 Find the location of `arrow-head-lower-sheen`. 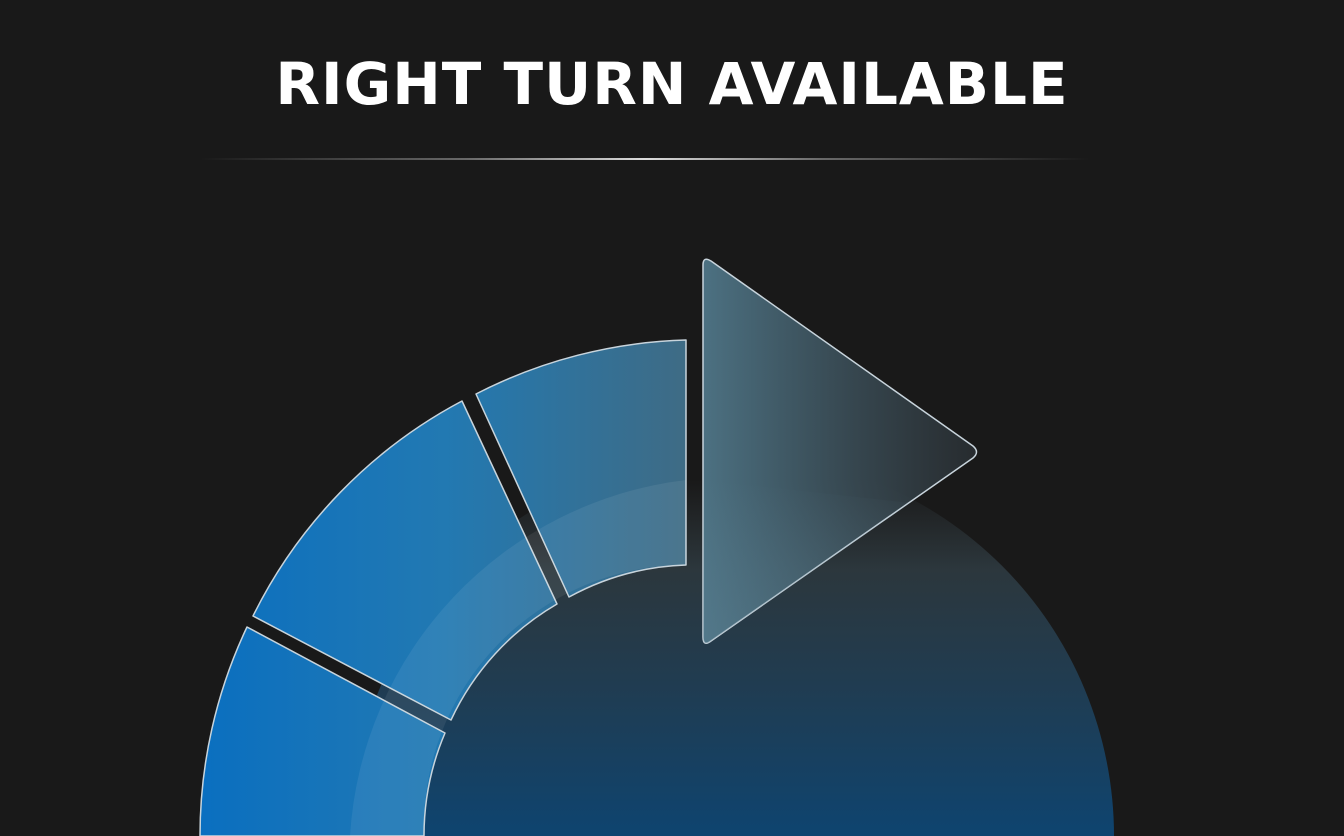

arrow-head-lower-sheen is located at coordinates (806, 562).